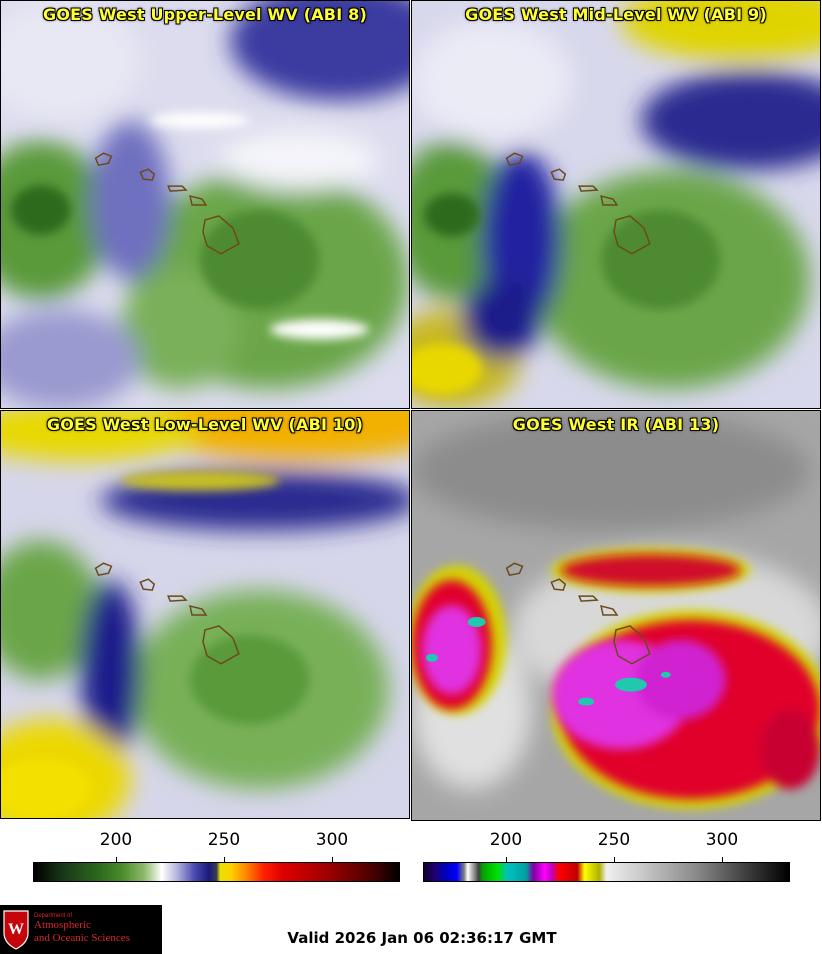  What do you see at coordinates (616, 14) in the screenshot?
I see `panel-title: GOES West Mid-Level WV (ABI 9)` at bounding box center [616, 14].